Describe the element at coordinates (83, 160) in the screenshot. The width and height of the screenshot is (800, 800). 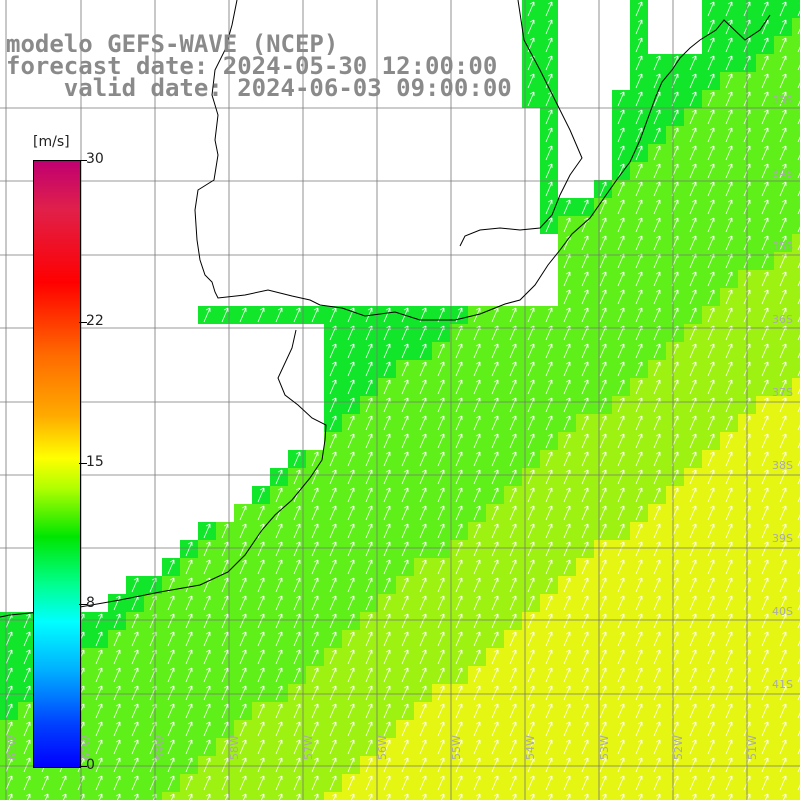
I see `colorbar-tick-mark` at that location.